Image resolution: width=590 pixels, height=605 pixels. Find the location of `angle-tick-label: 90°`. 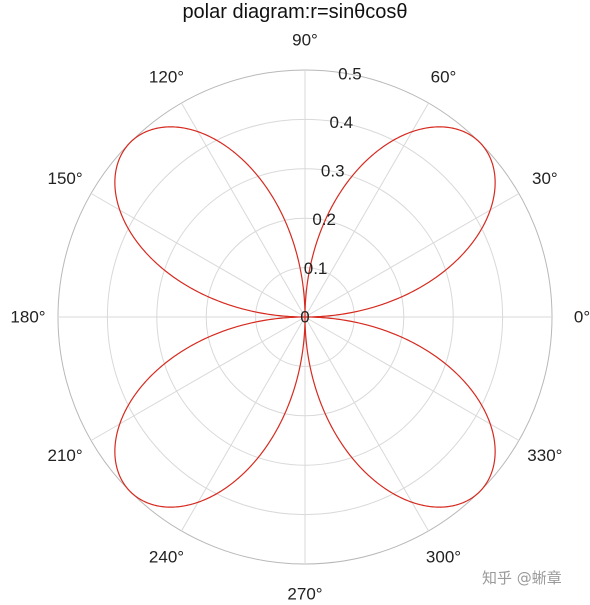

angle-tick-label: 90° is located at coordinates (305, 40).